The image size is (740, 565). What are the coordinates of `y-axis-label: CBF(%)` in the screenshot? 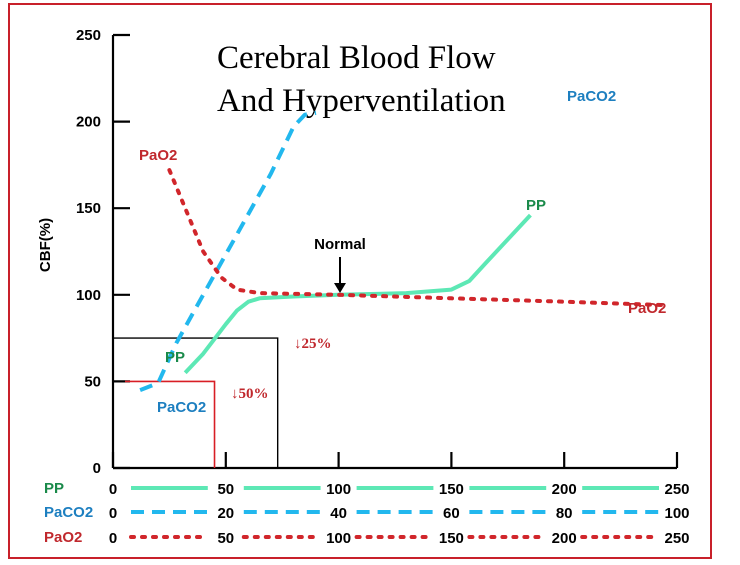 It's located at (45, 245).